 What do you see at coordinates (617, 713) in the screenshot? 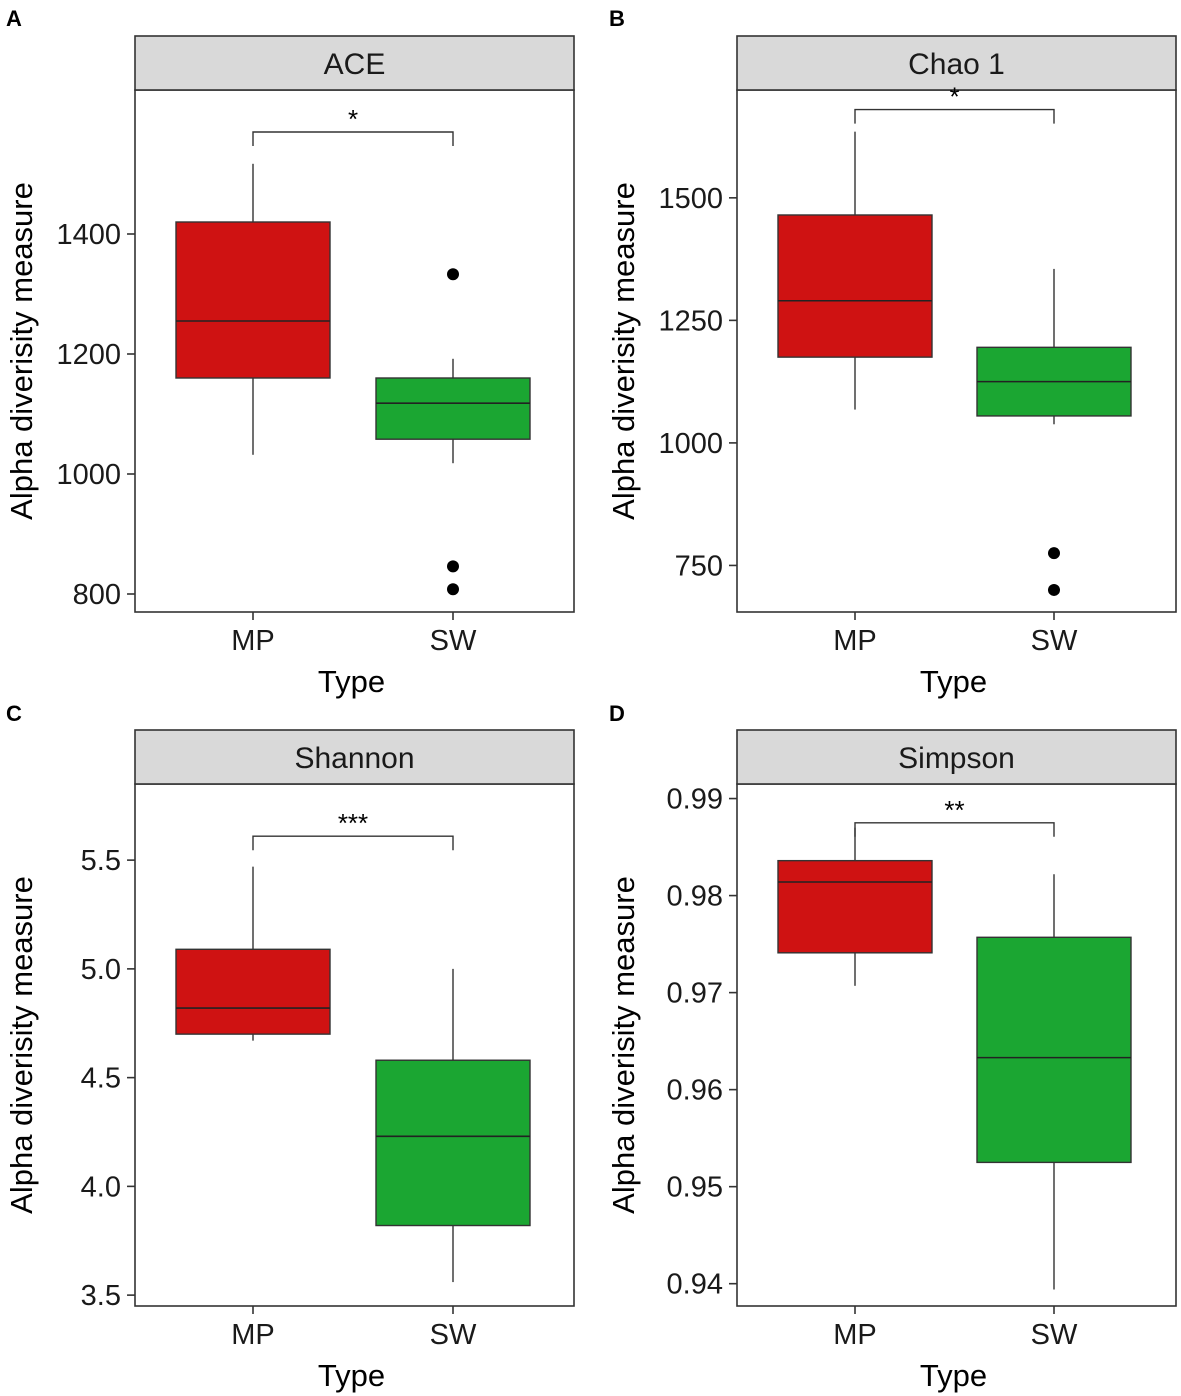
I see `panel-letter: D` at bounding box center [617, 713].